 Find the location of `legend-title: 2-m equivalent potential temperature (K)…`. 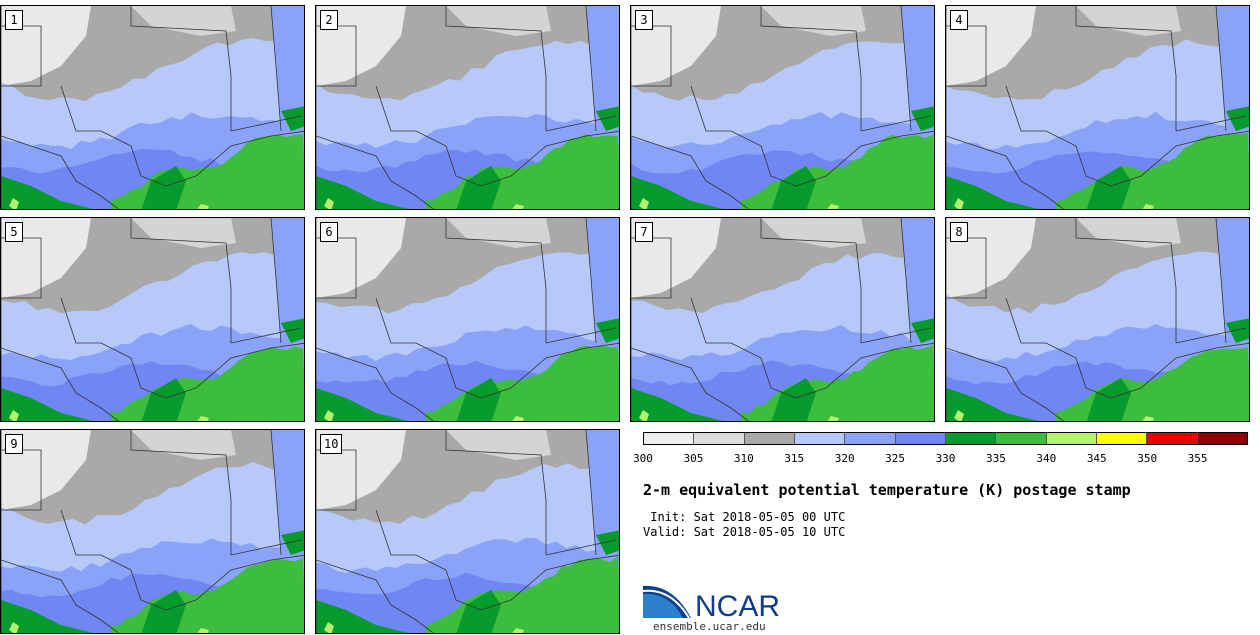

legend-title: 2-m equivalent potential temperature (K)… is located at coordinates (887, 490).